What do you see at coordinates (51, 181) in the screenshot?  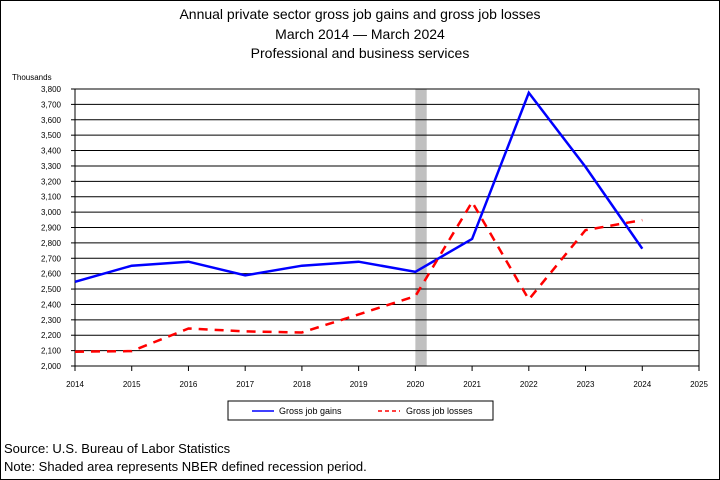 I see `y-tick-label: 3,200` at bounding box center [51, 181].